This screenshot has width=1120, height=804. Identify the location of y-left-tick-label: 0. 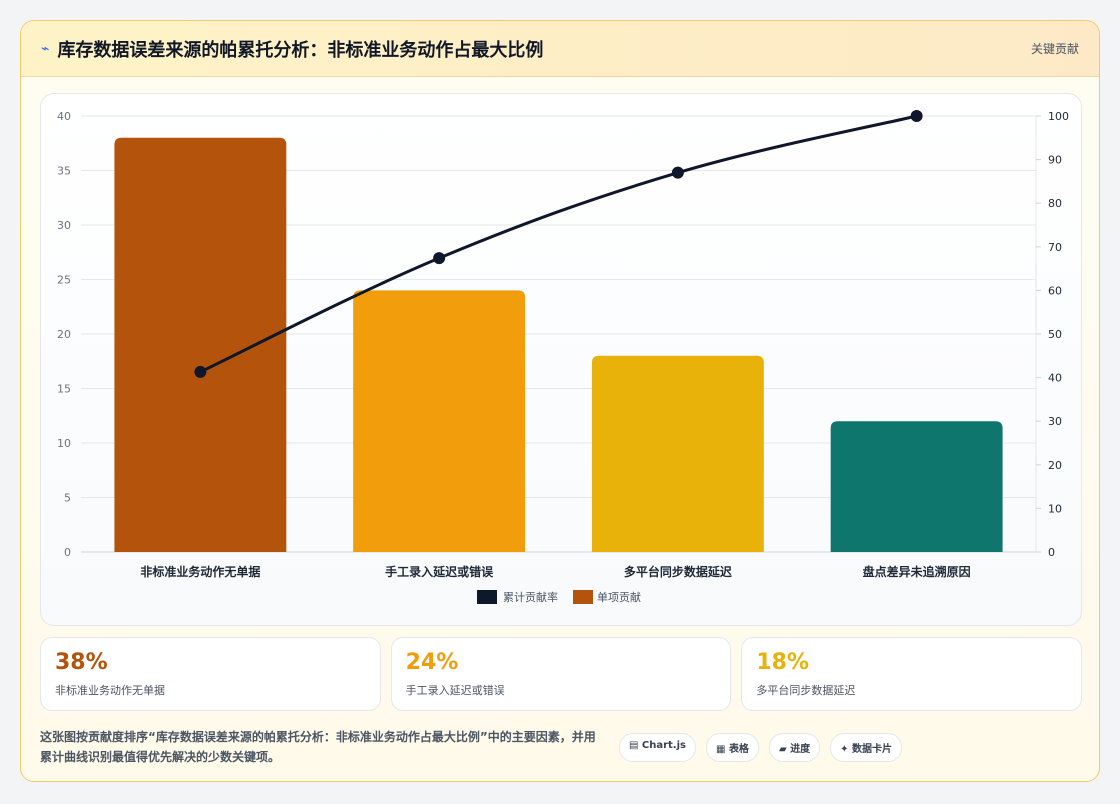
(67, 552).